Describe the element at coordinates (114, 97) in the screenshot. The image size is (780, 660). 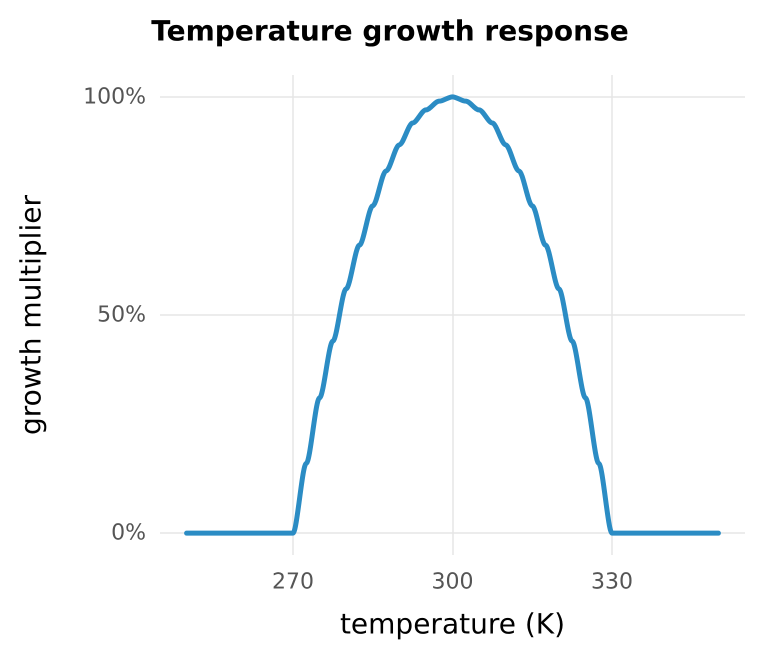
I see `y-tick-label: 100%` at that location.